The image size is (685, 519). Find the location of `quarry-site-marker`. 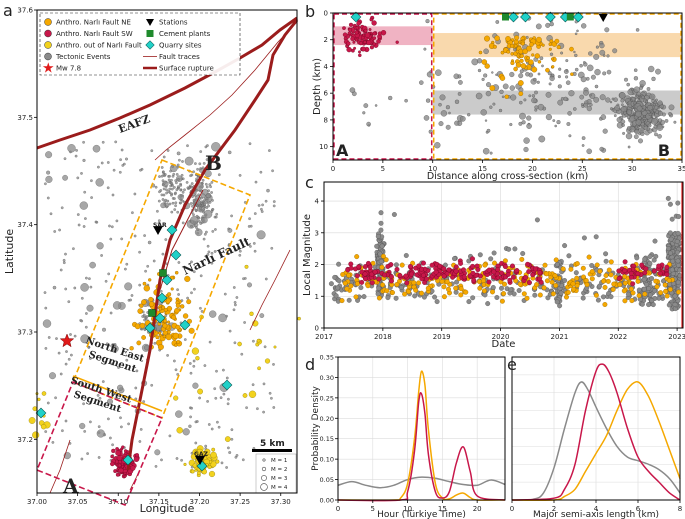

quarry-site-marker is located at coordinates (162, 298).